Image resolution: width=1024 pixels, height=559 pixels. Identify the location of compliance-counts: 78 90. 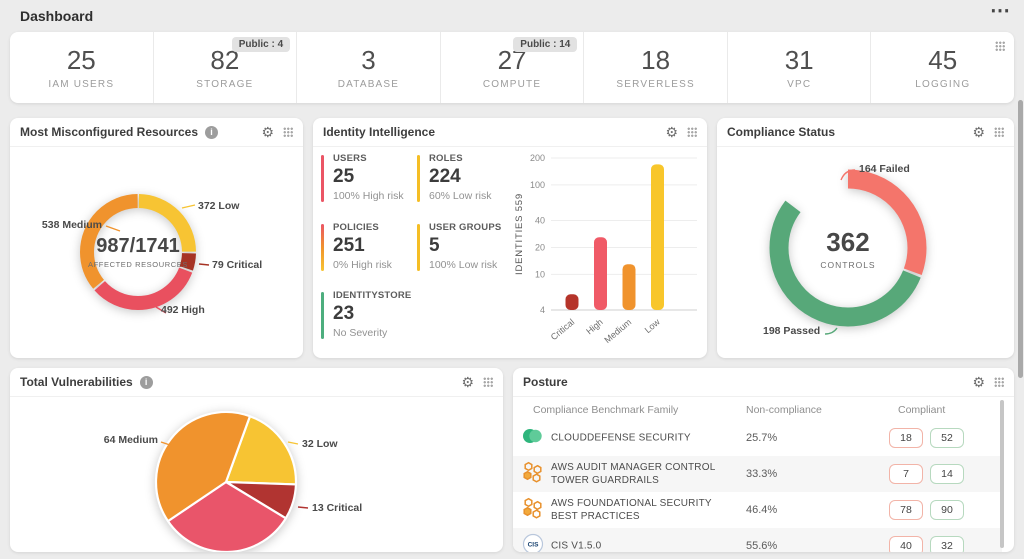
(926, 510).